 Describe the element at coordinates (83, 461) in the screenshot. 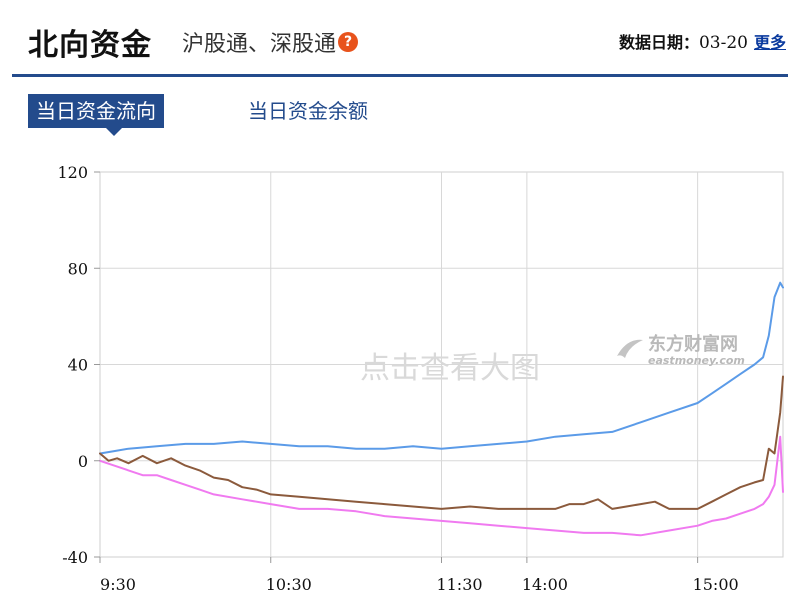

I see `y-tick-label: 0` at that location.